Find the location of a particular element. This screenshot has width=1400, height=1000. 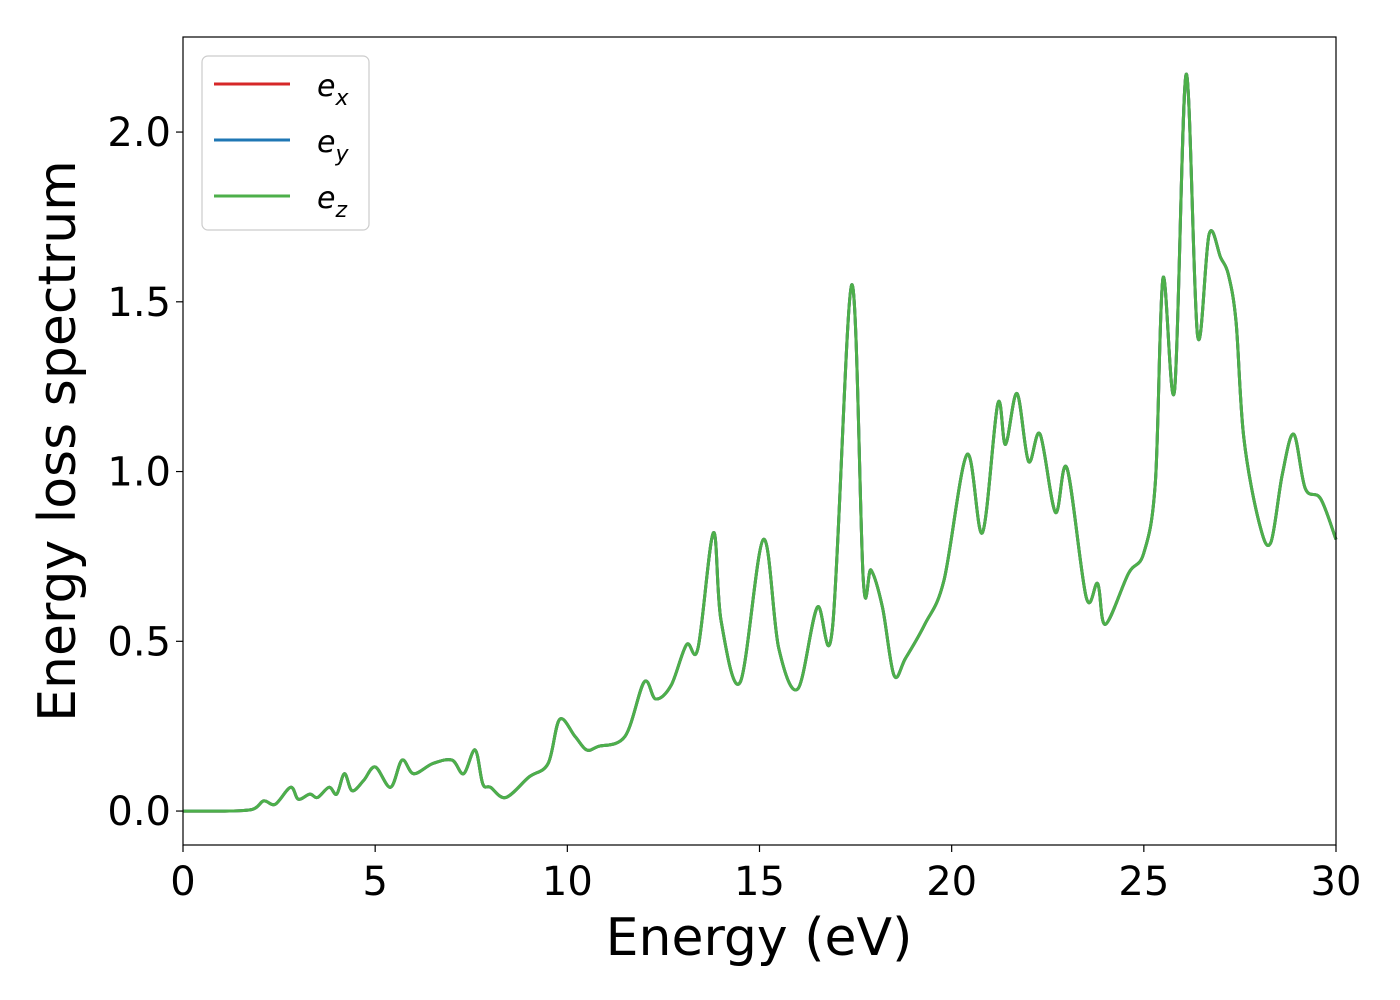

x-axis-ticks: 0 5 10 15 20 25 30 is located at coordinates (765, 875).